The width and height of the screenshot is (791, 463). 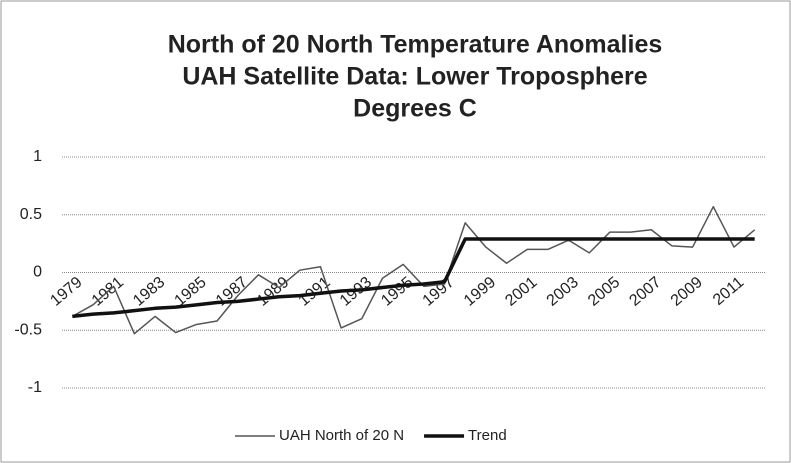 What do you see at coordinates (487, 435) in the screenshot?
I see `legend-label: Trend` at bounding box center [487, 435].